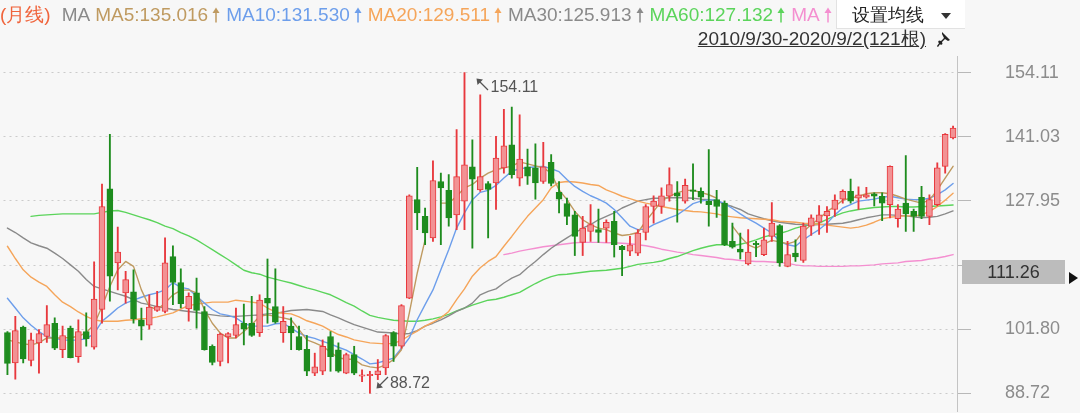 The height and width of the screenshot is (413, 1080). What do you see at coordinates (1032, 71) in the screenshot?
I see `y-tick-label: 154.11` at bounding box center [1032, 71].